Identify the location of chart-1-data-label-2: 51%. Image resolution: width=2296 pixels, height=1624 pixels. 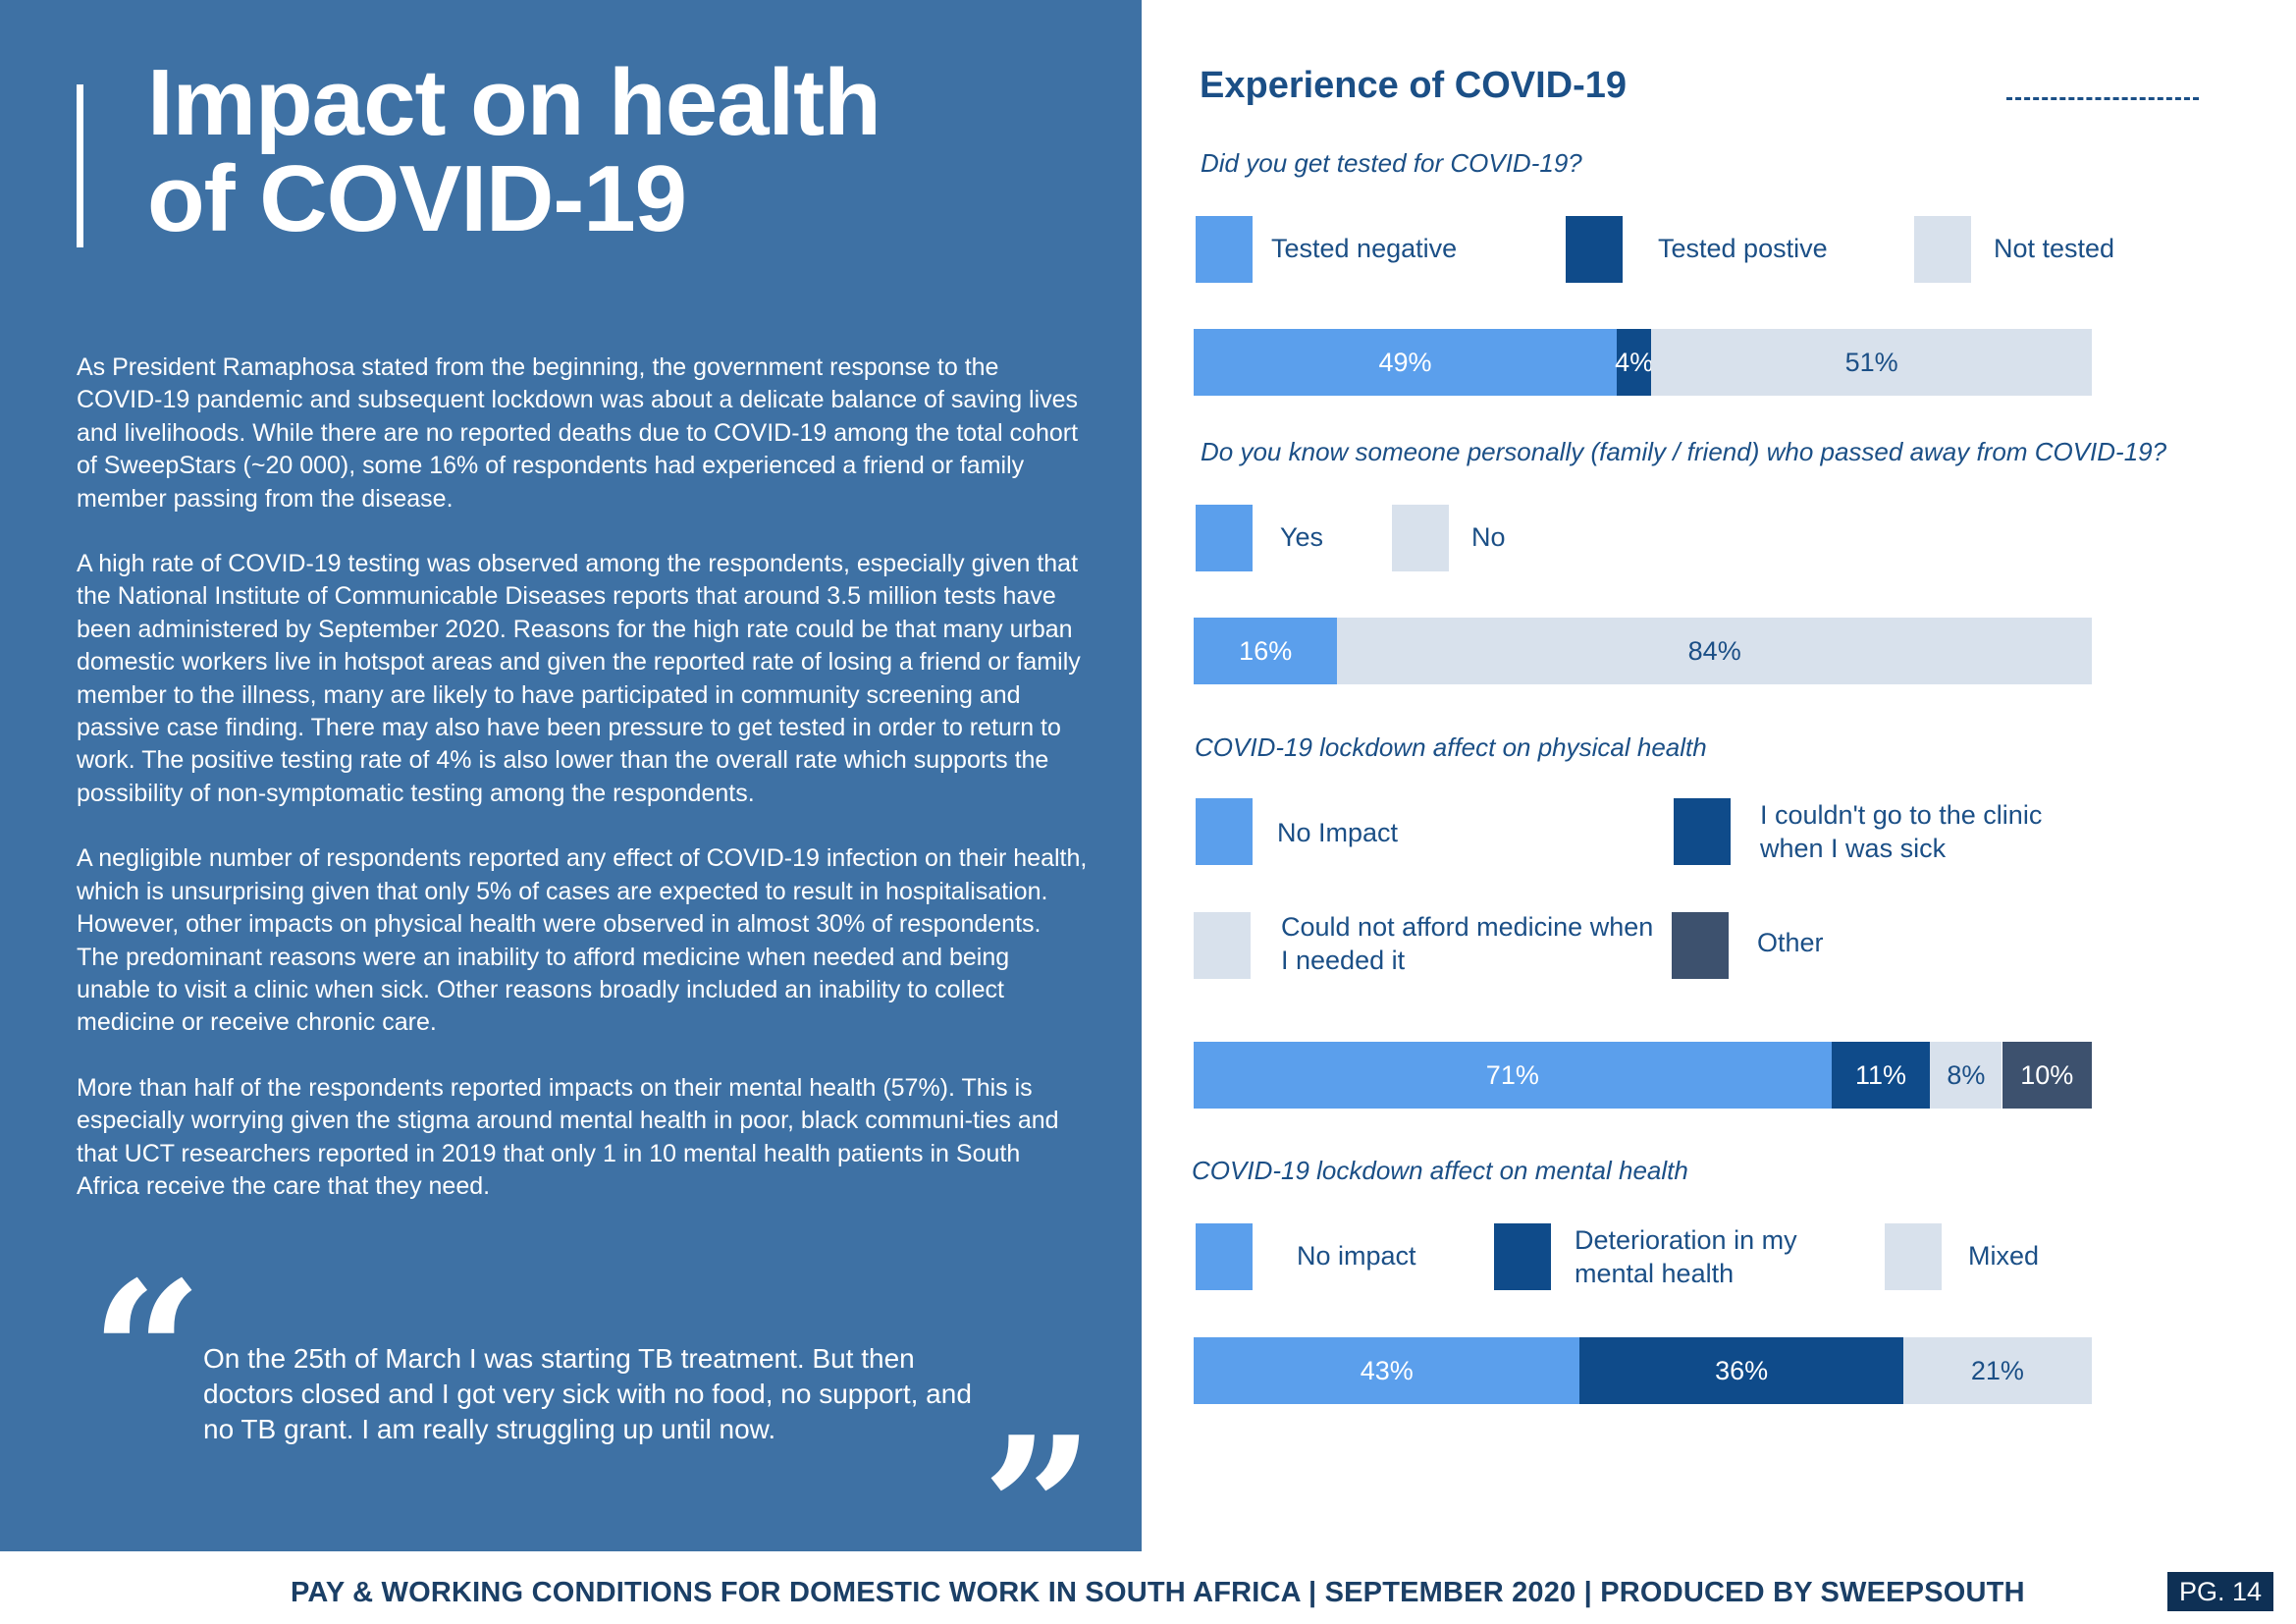
(1871, 362).